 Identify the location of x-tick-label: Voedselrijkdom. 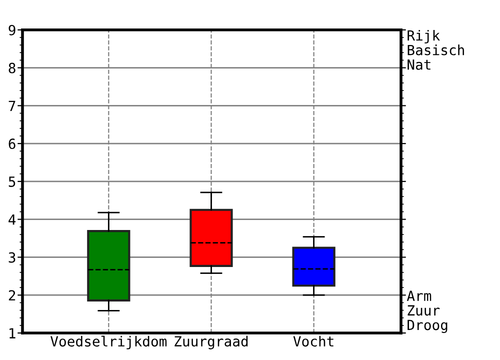
(108, 343).